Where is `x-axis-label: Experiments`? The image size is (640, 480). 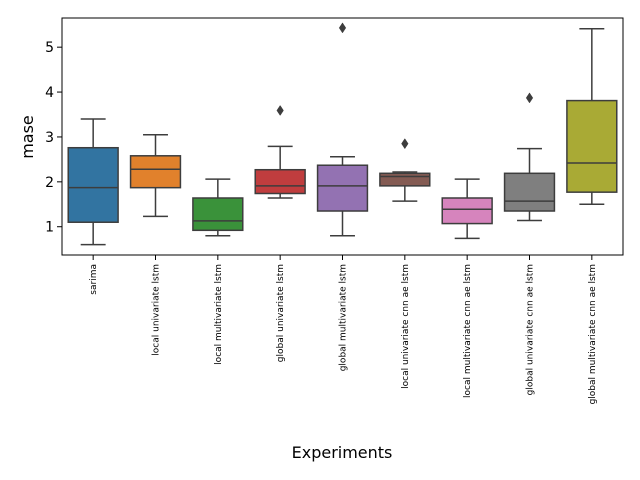
x-axis-label: Experiments is located at coordinates (342, 452).